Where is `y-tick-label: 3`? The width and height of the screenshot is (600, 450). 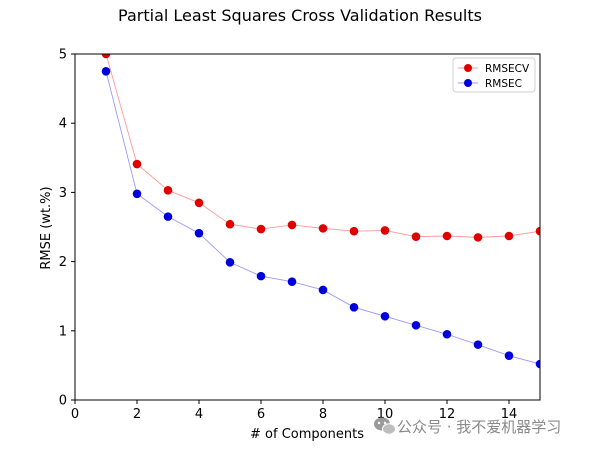 y-tick-label: 3 is located at coordinates (63, 193).